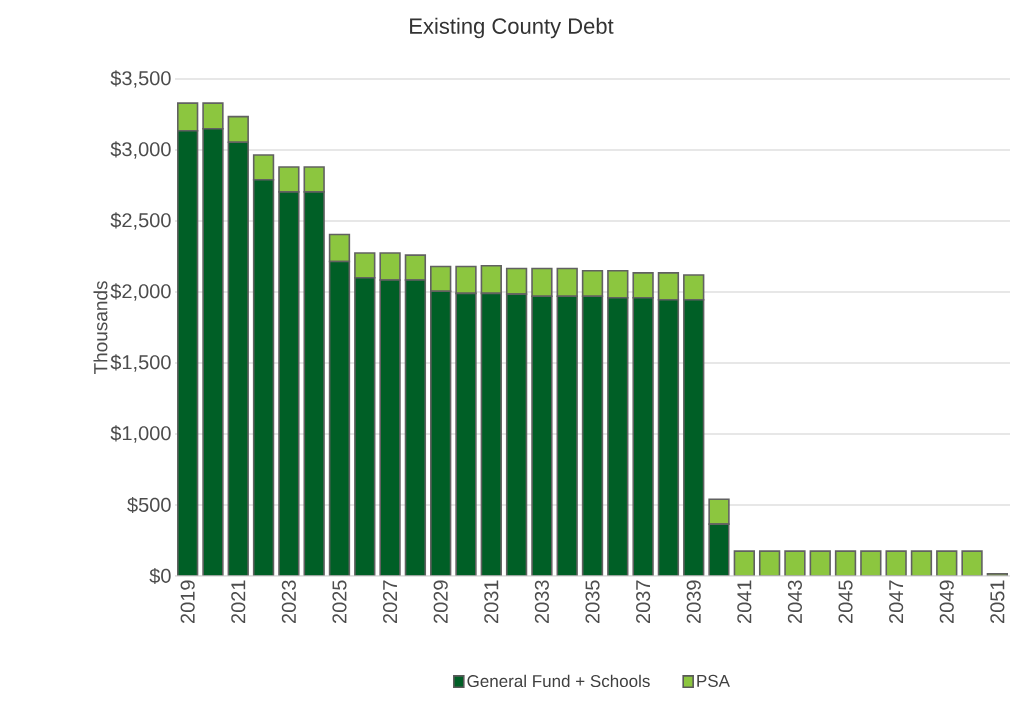 The image size is (1022, 723). Describe the element at coordinates (512, 28) in the screenshot. I see `chart-title: Existing County Debt` at that location.